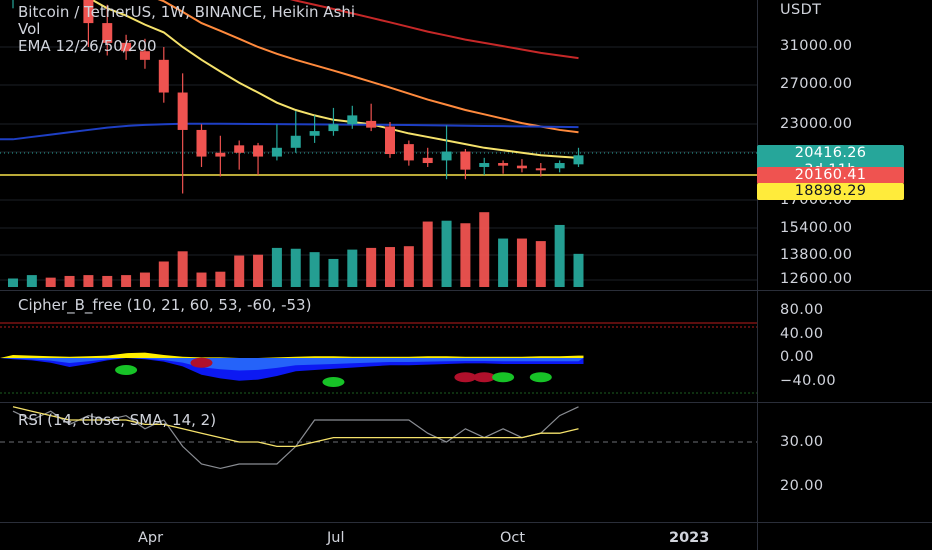 Image resolution: width=932 pixels, height=550 pixels. Describe the element at coordinates (830, 175) in the screenshot. I see `level-price-tag: 20160.41` at that location.